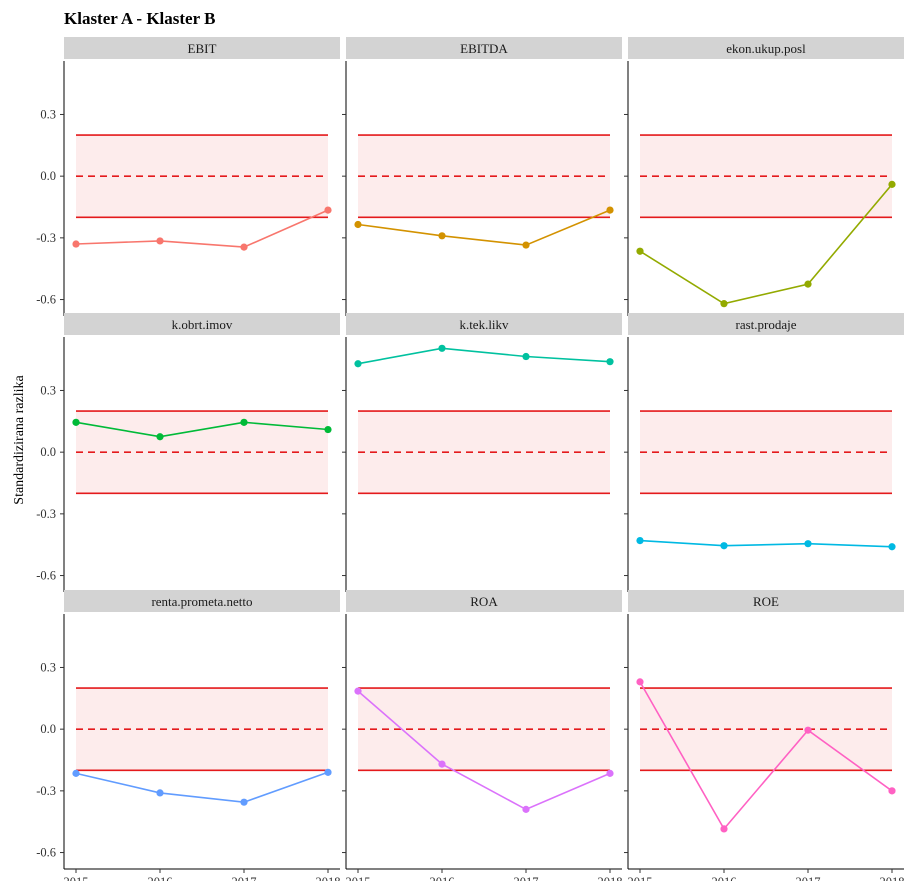  I want to click on facet-strip-label: ROA, so click(484, 601).